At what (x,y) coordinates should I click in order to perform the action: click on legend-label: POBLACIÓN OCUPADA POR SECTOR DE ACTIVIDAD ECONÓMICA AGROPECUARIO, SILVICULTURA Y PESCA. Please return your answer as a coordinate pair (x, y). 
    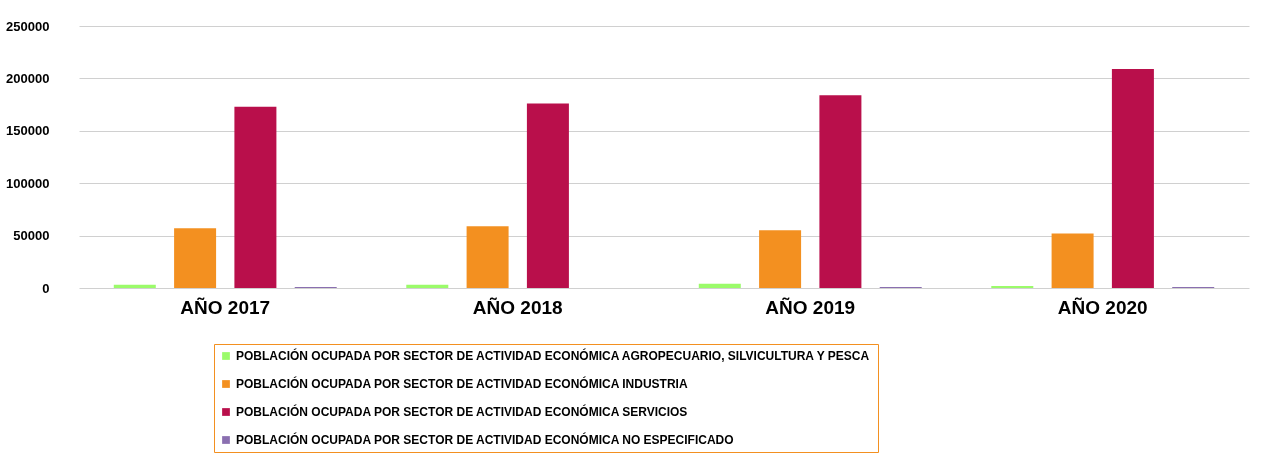
    Looking at the image, I should click on (553, 355).